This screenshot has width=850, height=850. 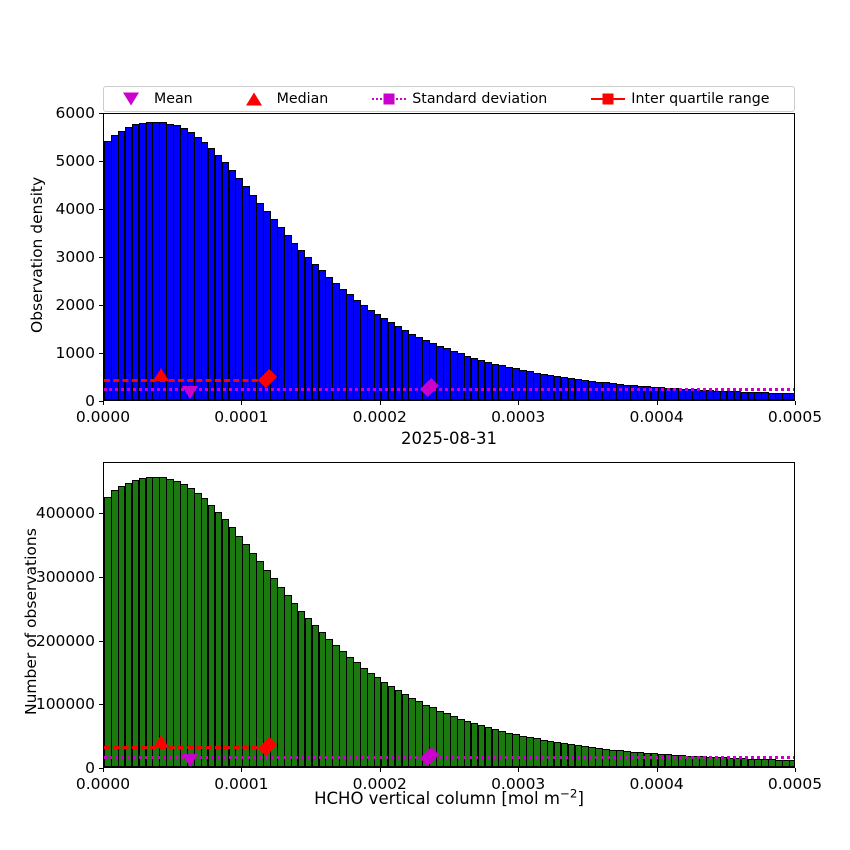 I want to click on iqr-marker-icon, so click(x=608, y=99).